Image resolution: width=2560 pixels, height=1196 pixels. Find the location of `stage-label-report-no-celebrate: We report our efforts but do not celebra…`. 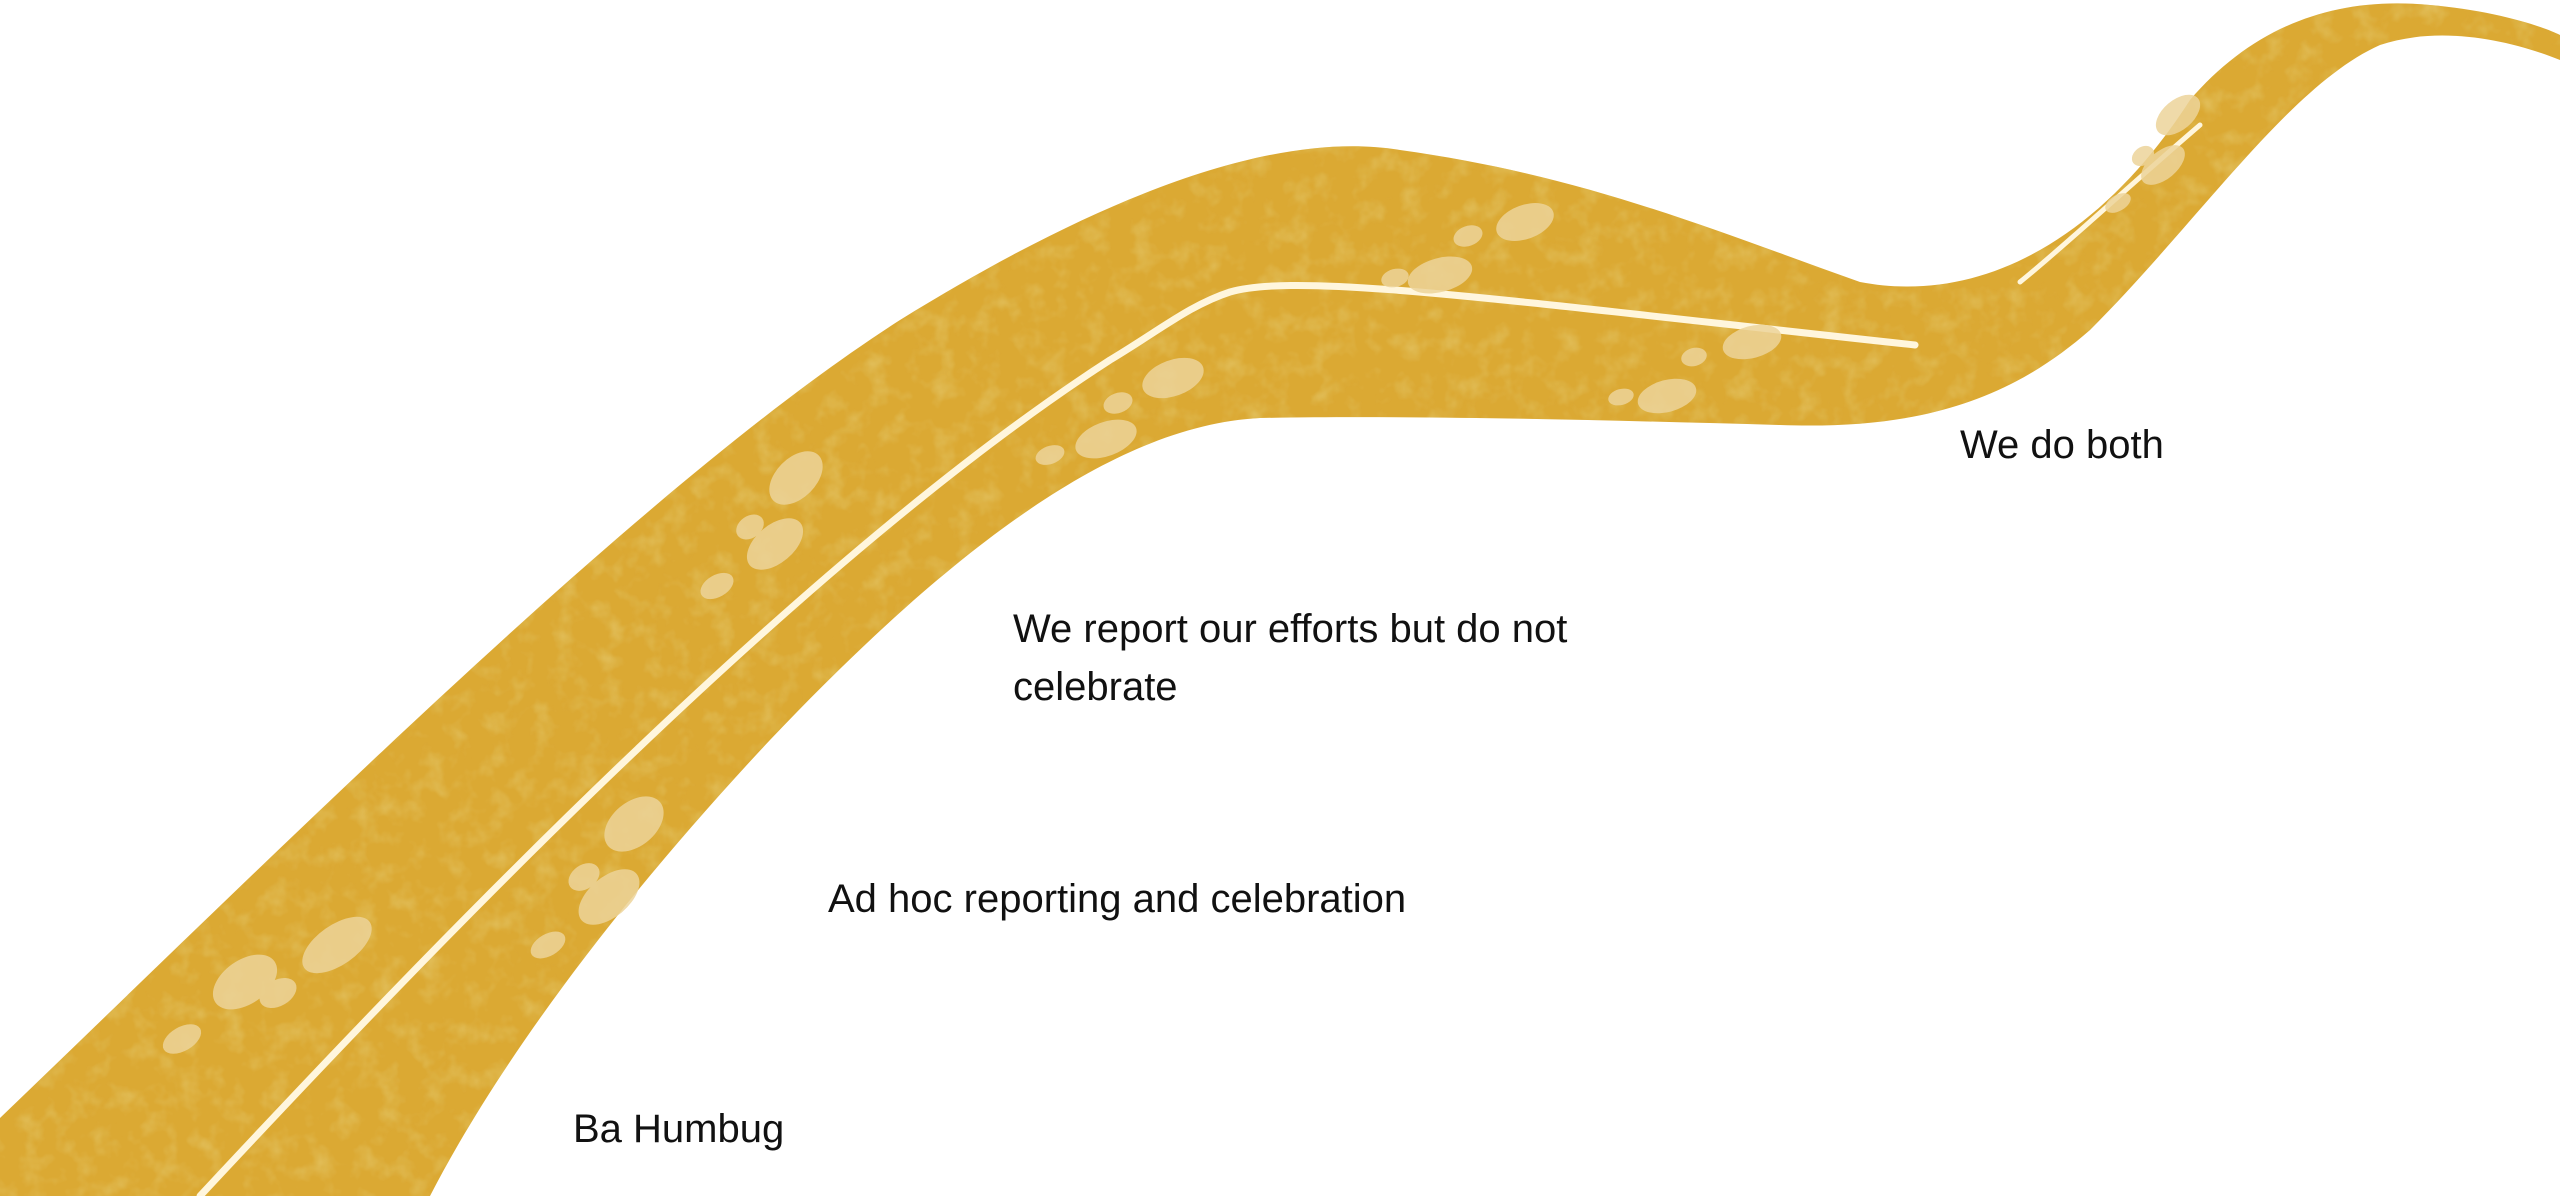

stage-label-report-no-celebrate: We report our efforts but do not celebra… is located at coordinates (1290, 658).